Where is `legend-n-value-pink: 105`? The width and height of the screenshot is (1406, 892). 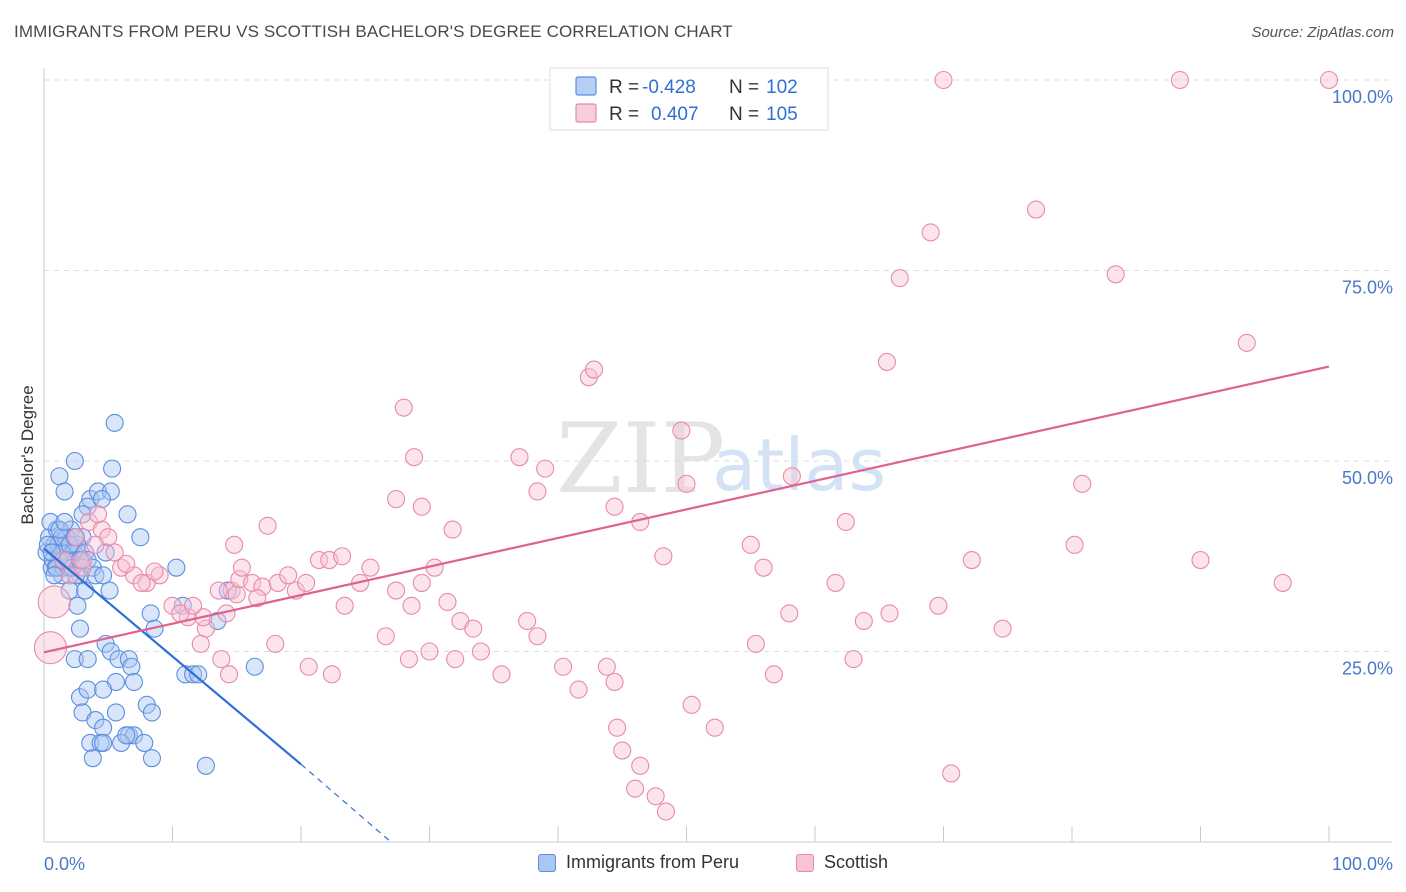 legend-n-value-pink: 105 is located at coordinates (782, 114).